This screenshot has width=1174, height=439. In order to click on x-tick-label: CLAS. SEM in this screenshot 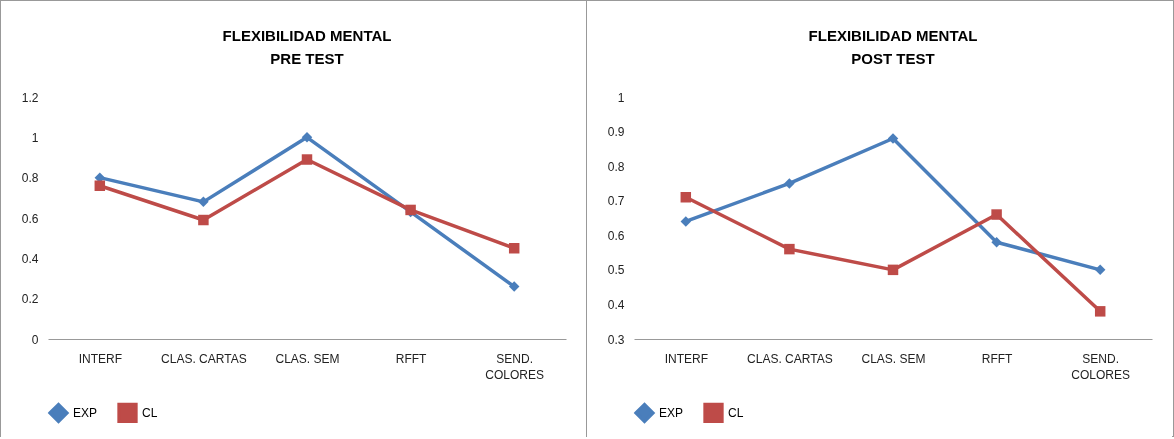, I will do `click(307, 358)`.